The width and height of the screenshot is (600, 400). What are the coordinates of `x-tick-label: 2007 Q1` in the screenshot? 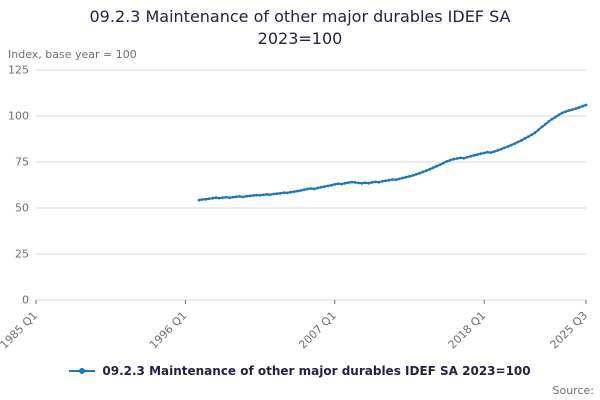 It's located at (317, 330).